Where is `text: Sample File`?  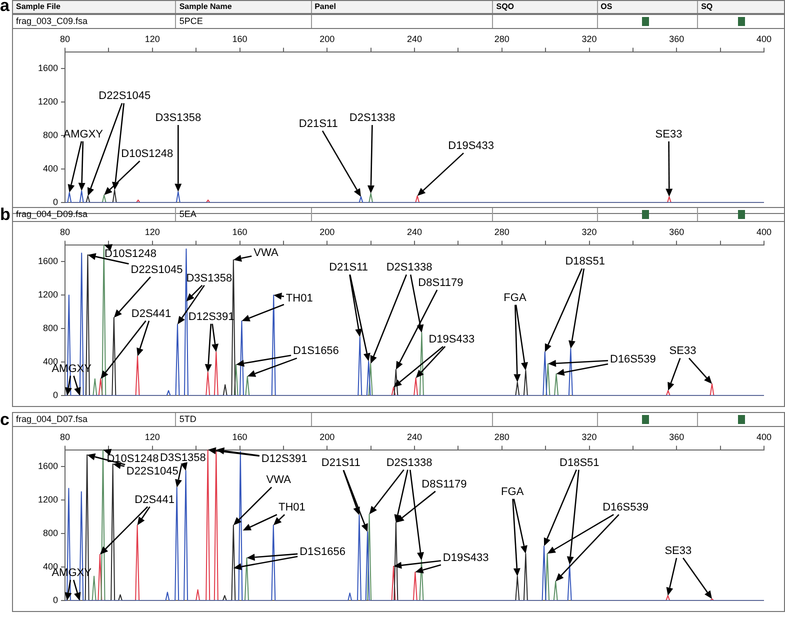
text: Sample File is located at coordinates (38, 7).